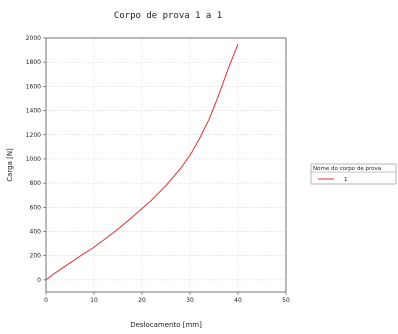  Describe the element at coordinates (142, 300) in the screenshot. I see `x-tick-label: 20` at that location.